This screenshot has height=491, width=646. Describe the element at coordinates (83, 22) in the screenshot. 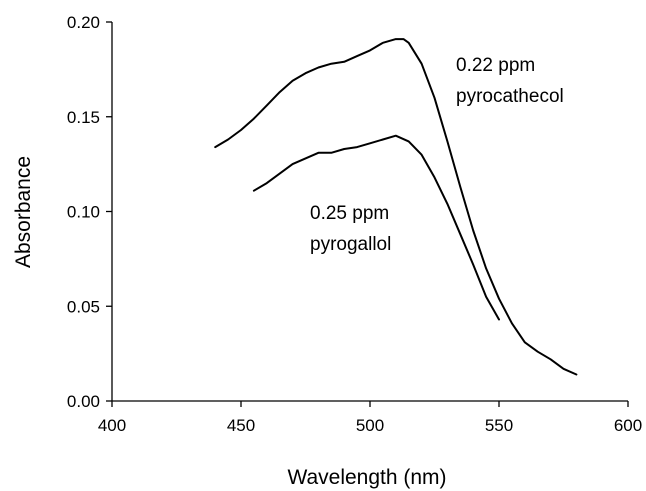

I see `y-tick-label: 0.20` at that location.